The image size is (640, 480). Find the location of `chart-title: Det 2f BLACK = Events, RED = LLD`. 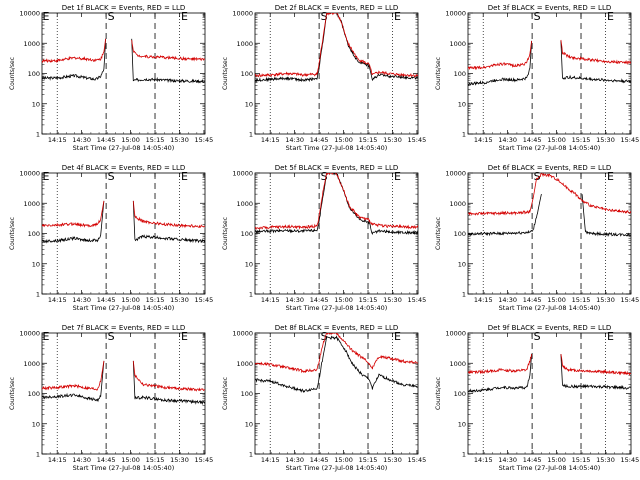

chart-title: Det 2f BLACK = Events, RED = LLD is located at coordinates (336, 8).